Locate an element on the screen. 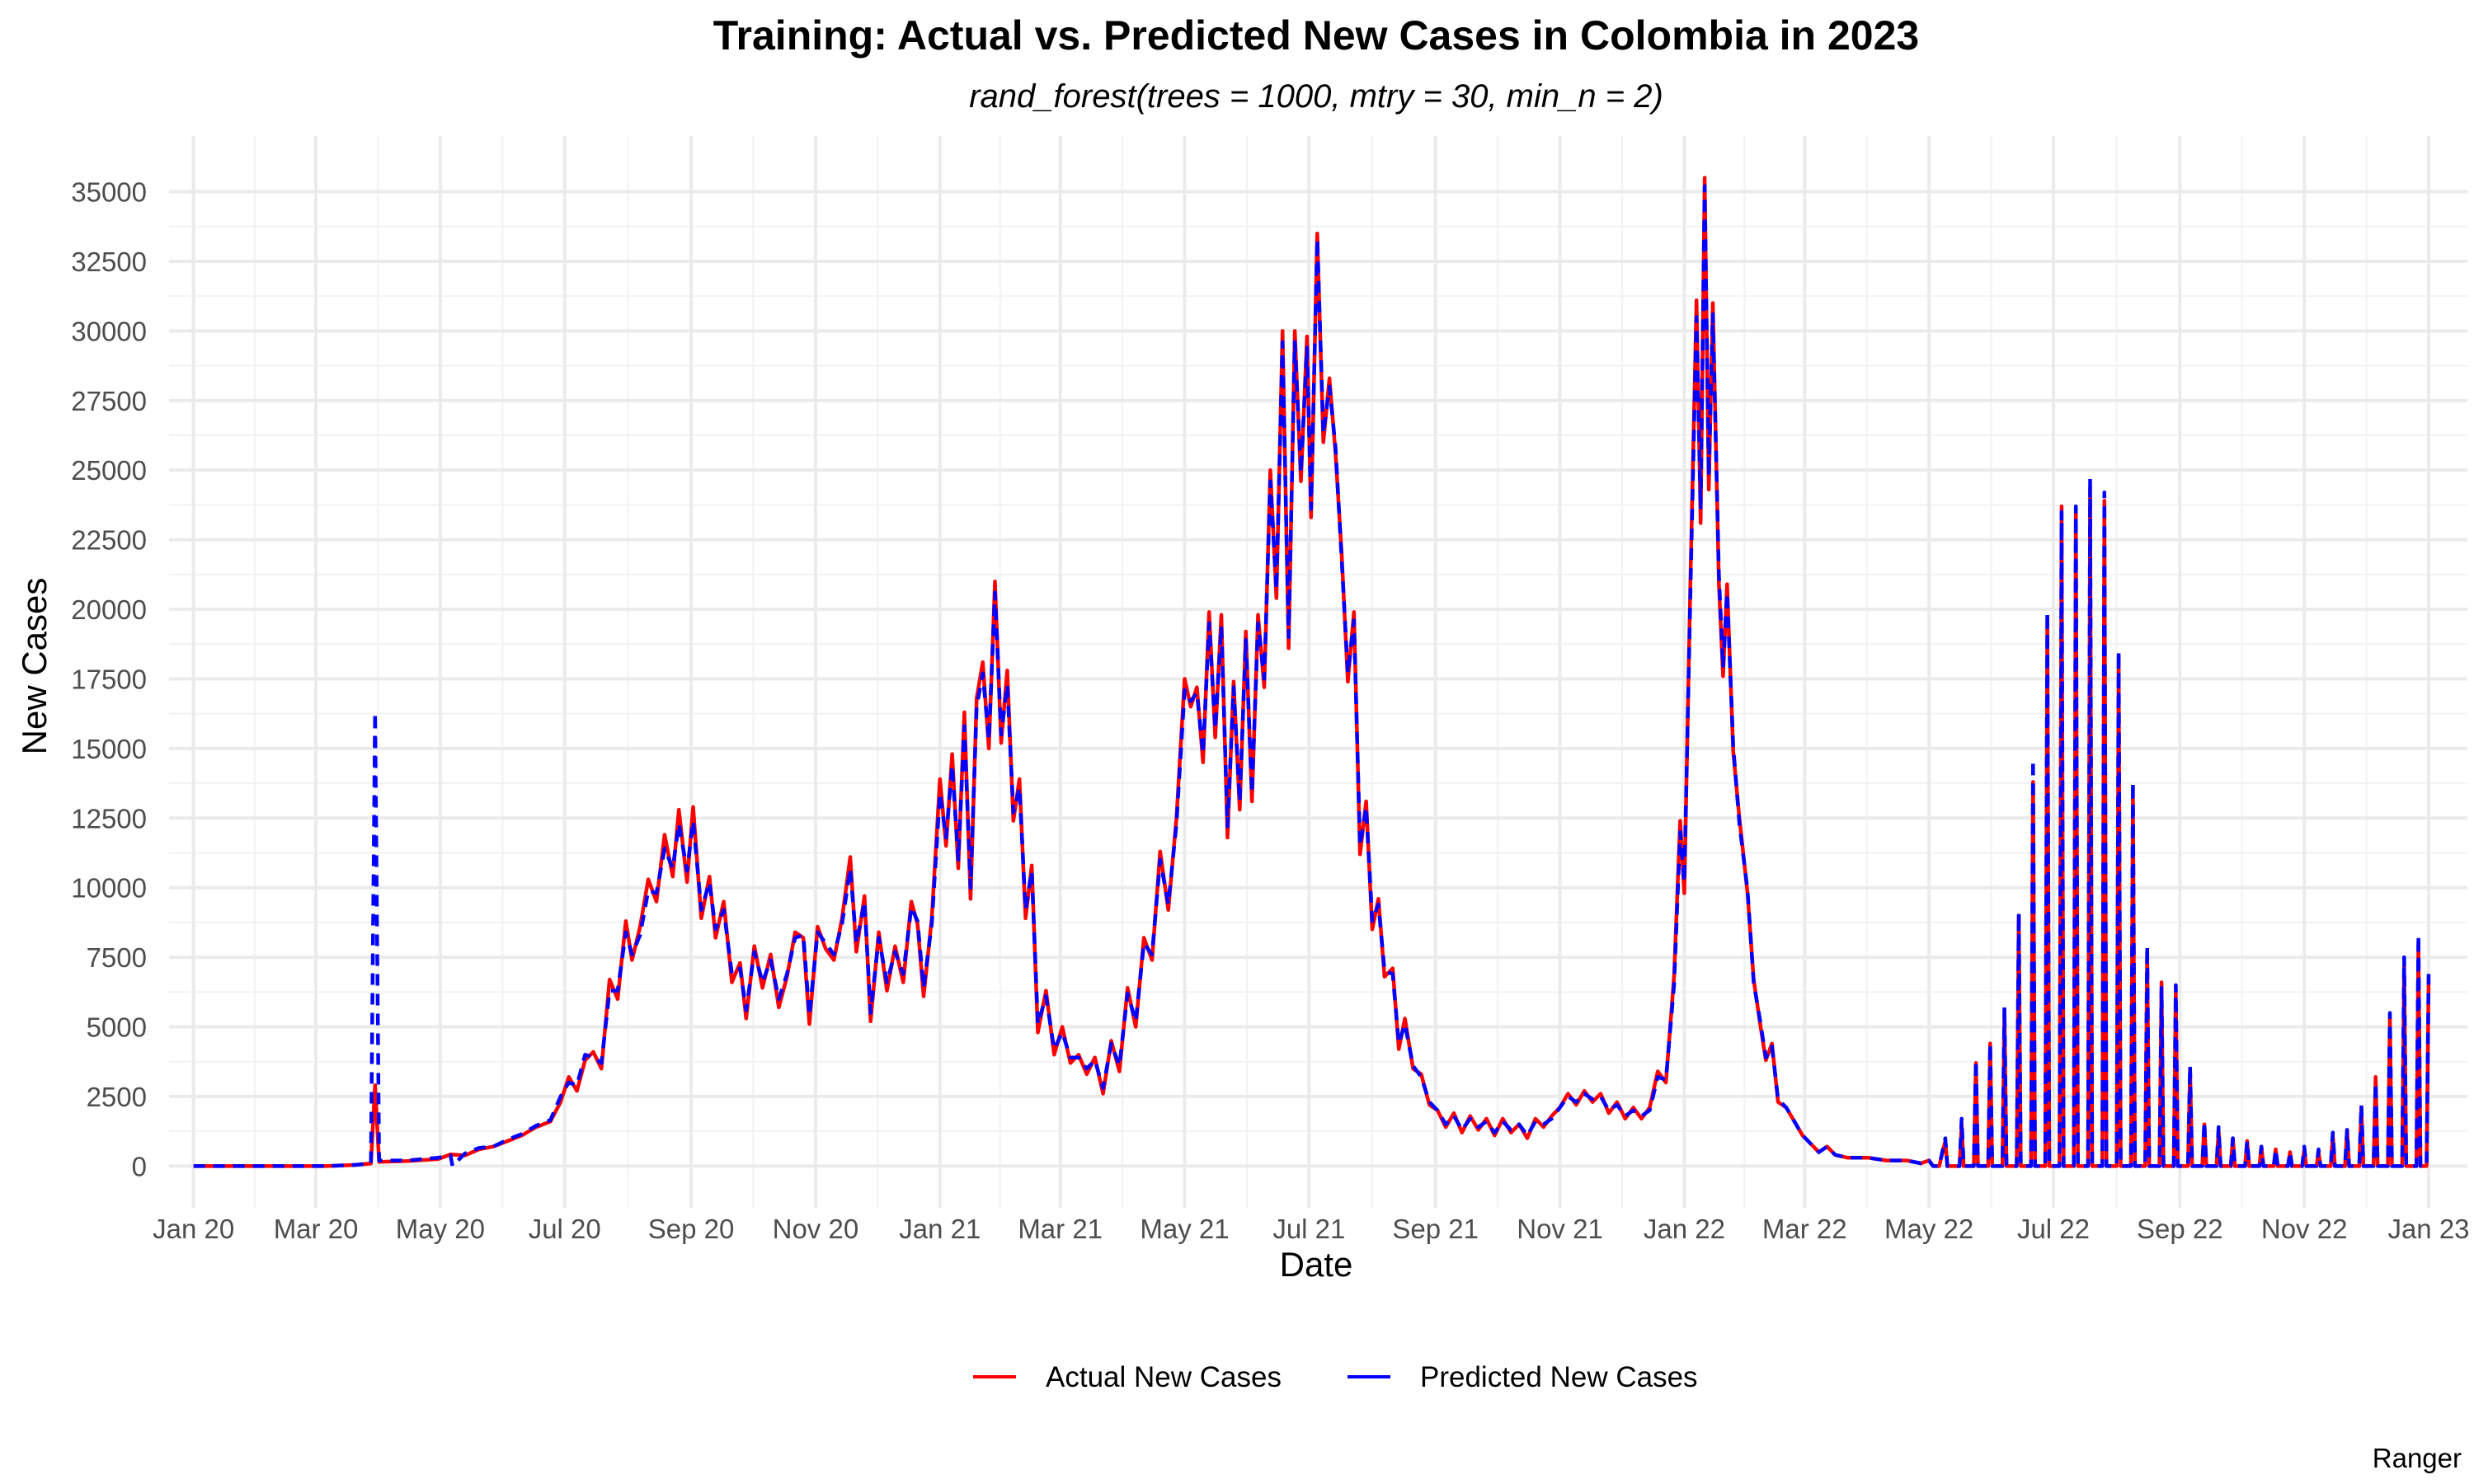 The width and height of the screenshot is (2474, 1484). x-tick-label: Nov 21 is located at coordinates (1560, 1229).